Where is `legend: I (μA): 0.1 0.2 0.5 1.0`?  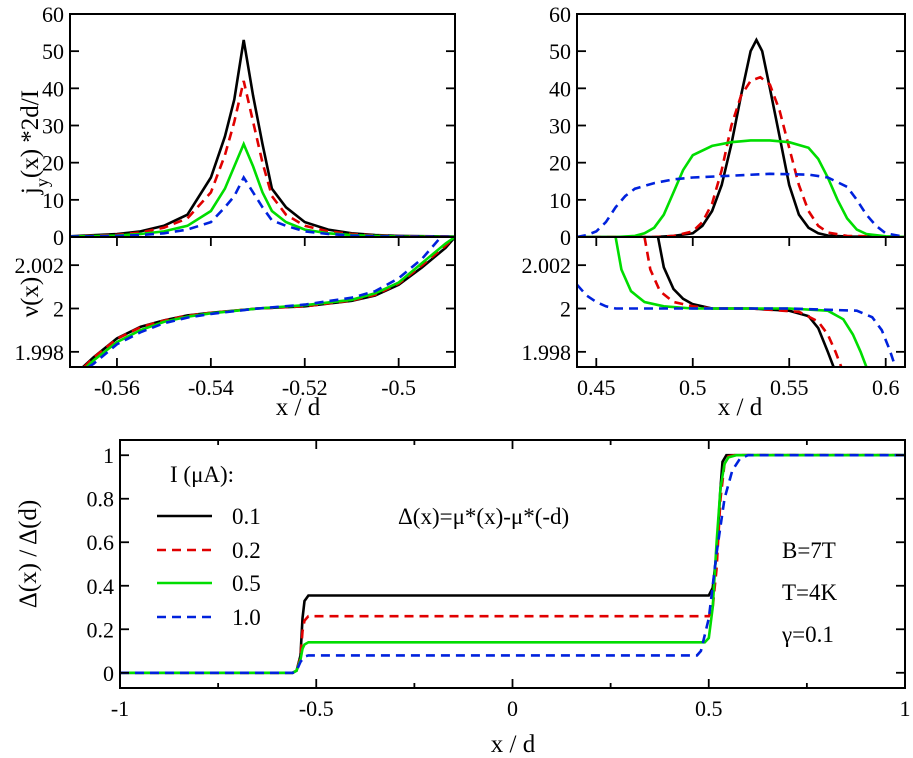
legend: I (μA): 0.1 0.2 0.5 1.0 is located at coordinates (209, 546).